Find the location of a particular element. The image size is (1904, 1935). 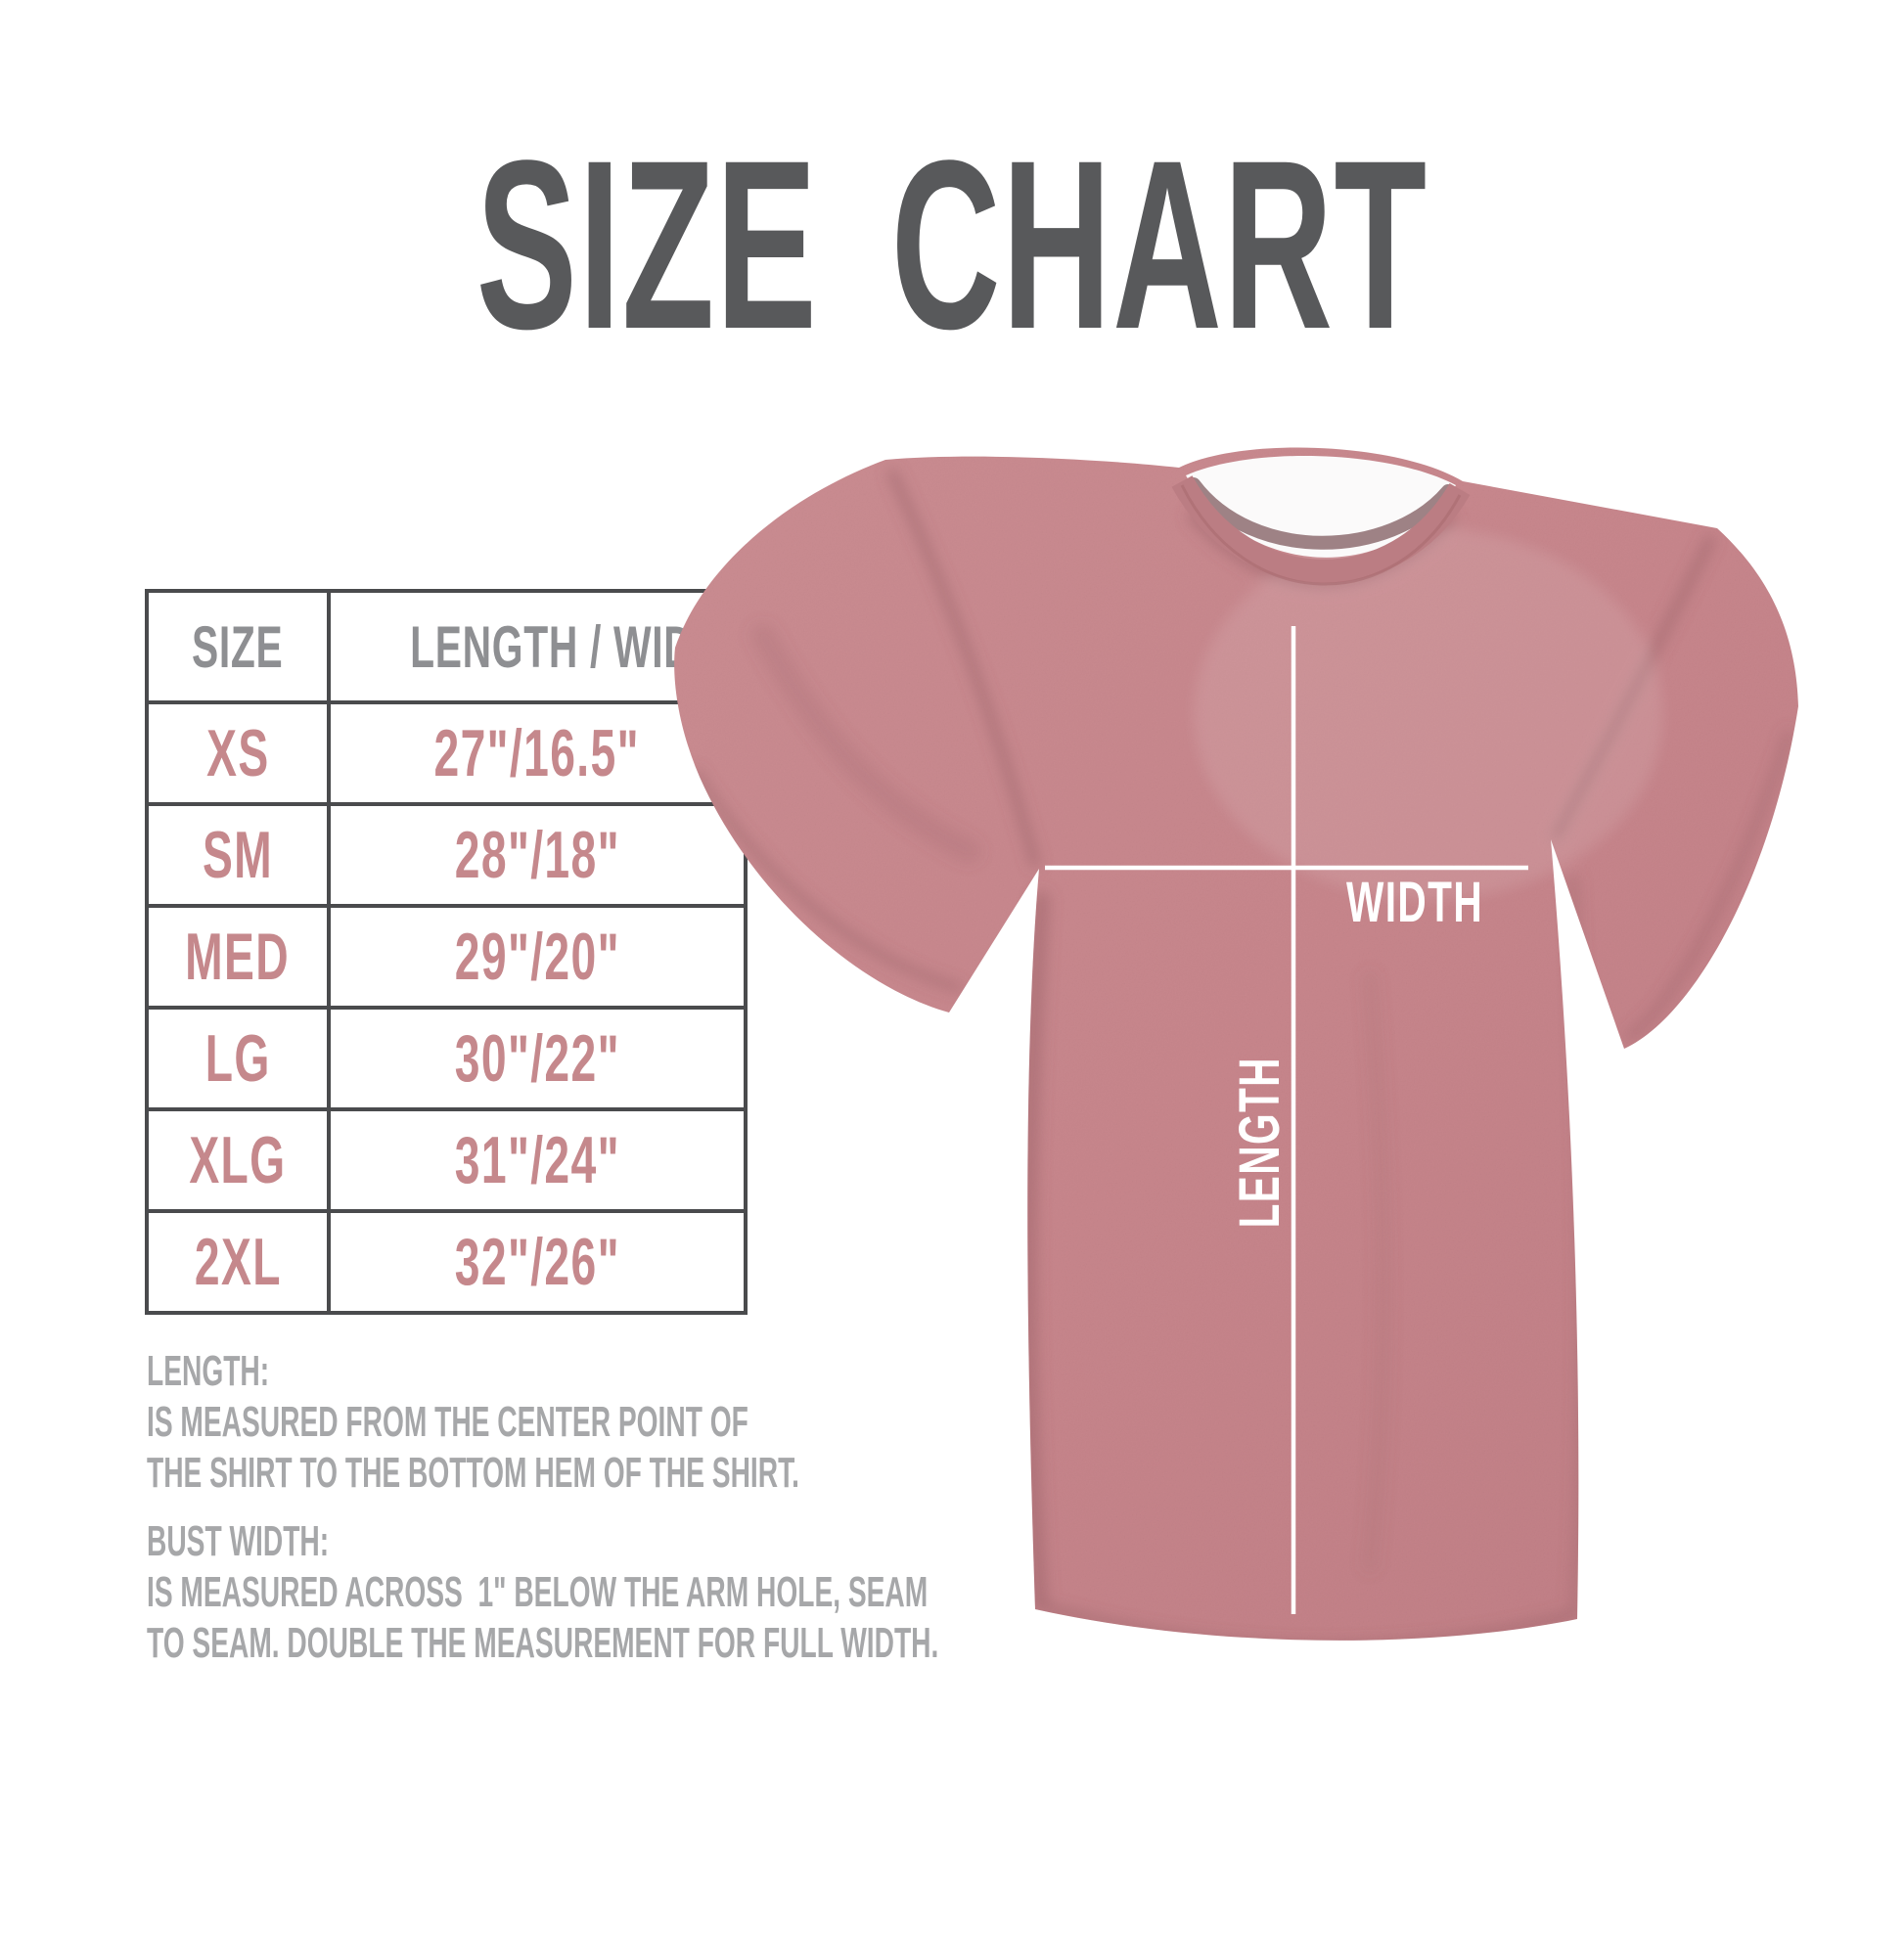

measurement-cell: 30"/22" is located at coordinates (537, 1058).